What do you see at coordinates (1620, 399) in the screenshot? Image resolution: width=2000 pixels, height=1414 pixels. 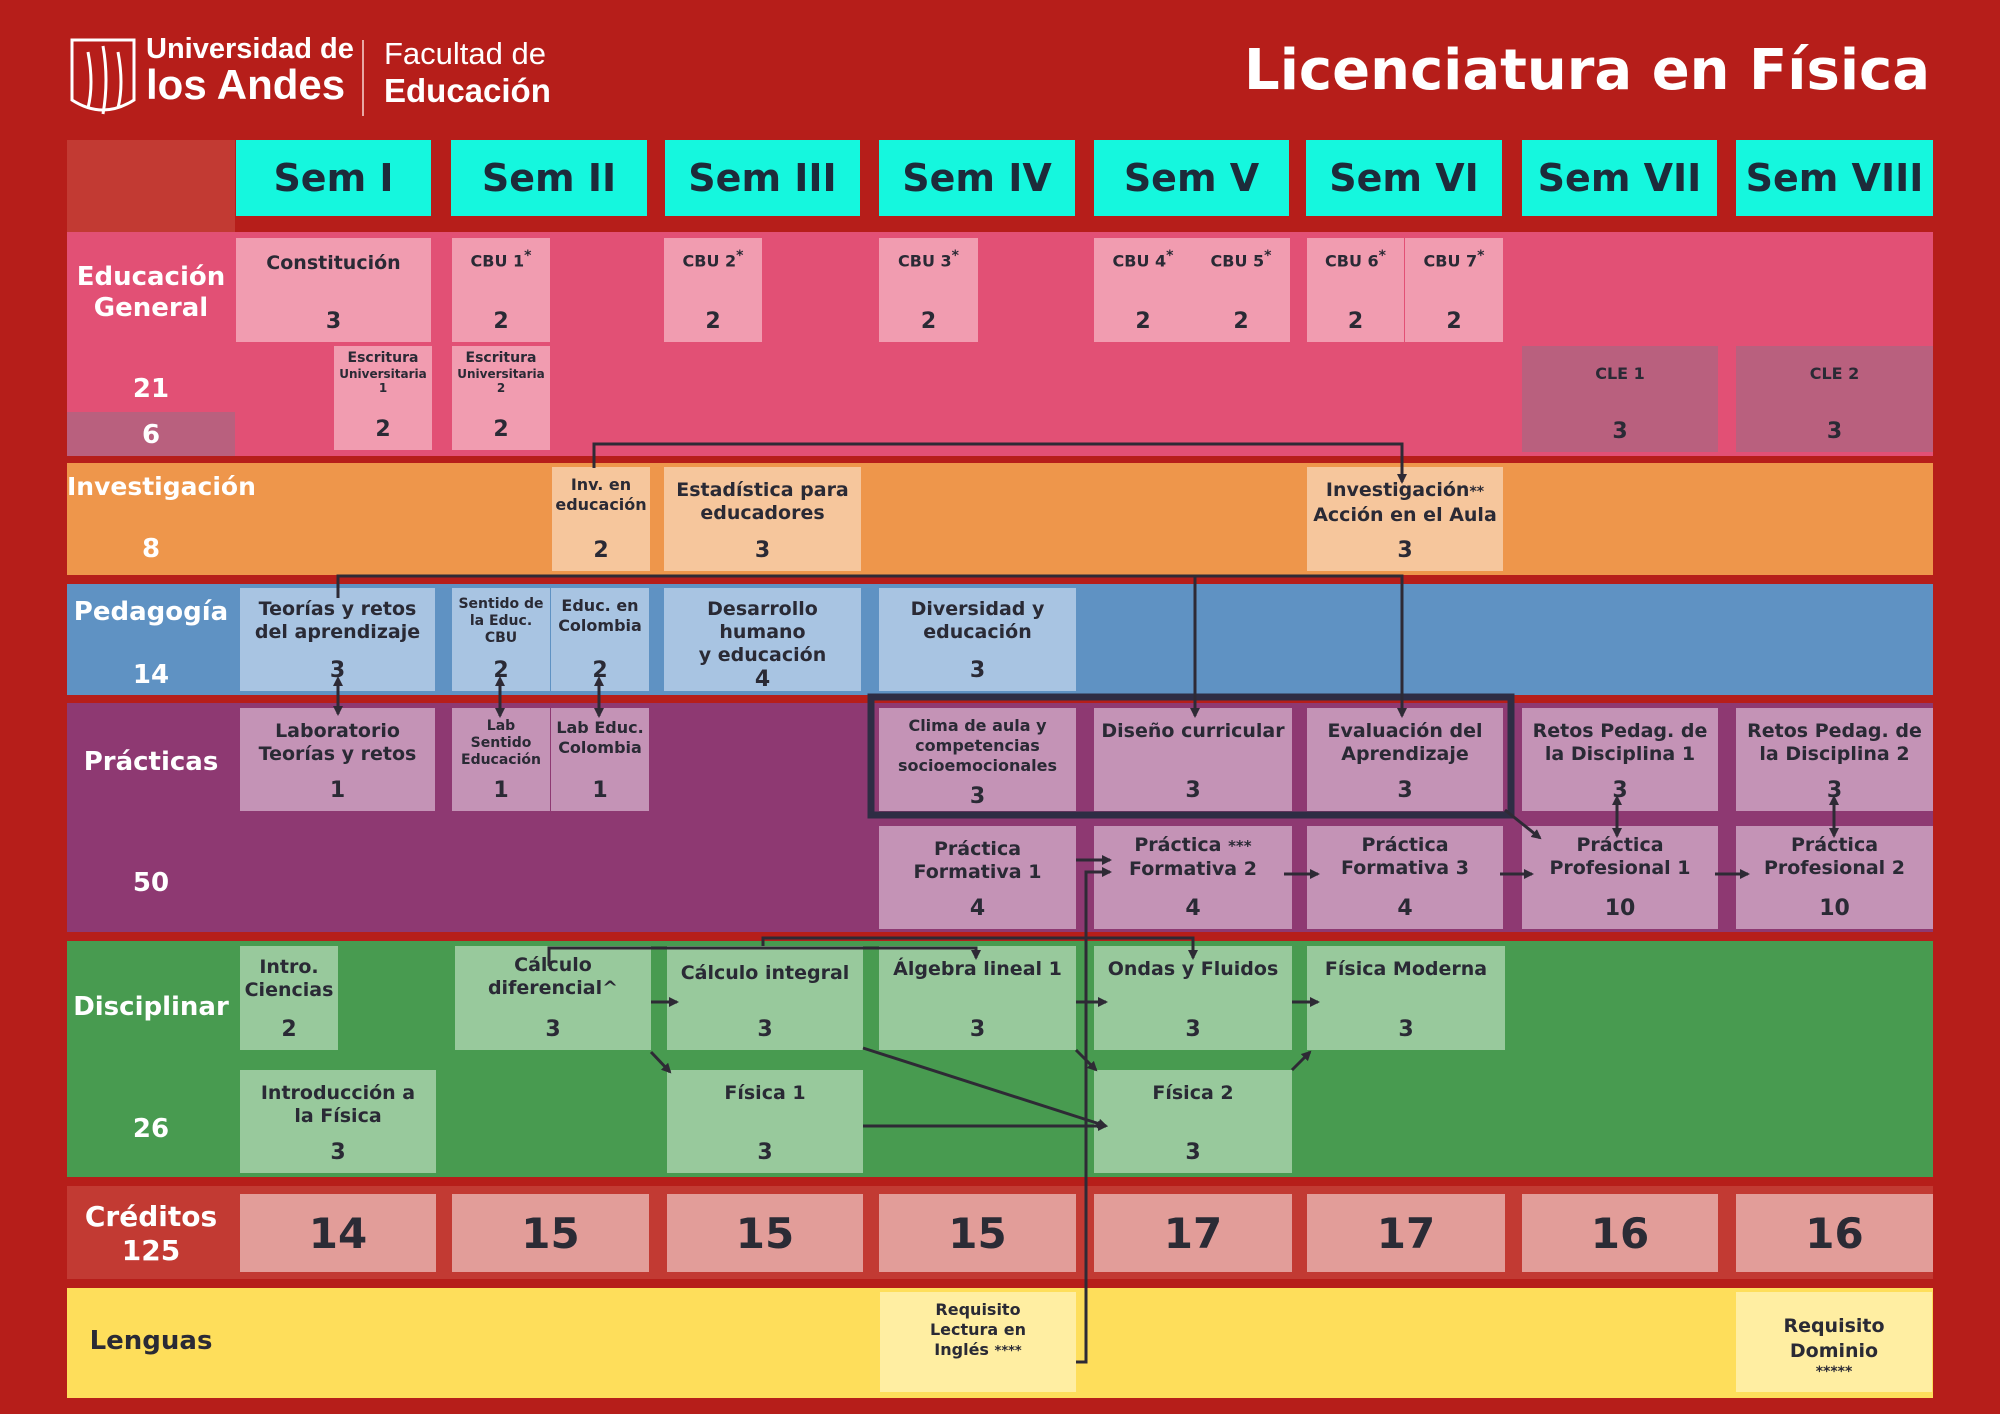 I see `course-cle1: CLE 1 3` at bounding box center [1620, 399].